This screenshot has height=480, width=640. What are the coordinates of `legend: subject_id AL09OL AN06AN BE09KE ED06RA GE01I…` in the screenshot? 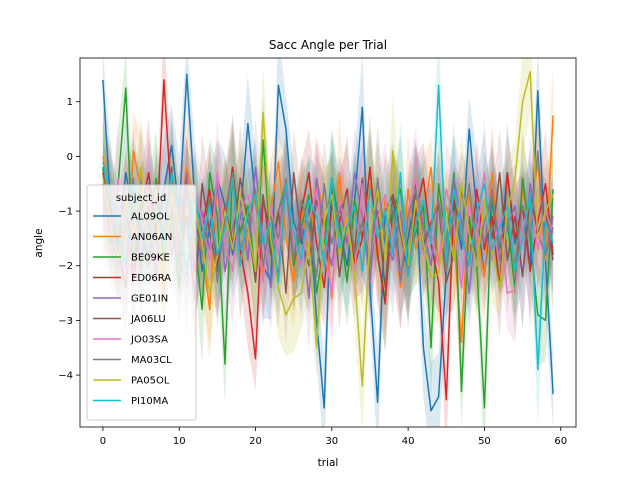 It's located at (141, 302).